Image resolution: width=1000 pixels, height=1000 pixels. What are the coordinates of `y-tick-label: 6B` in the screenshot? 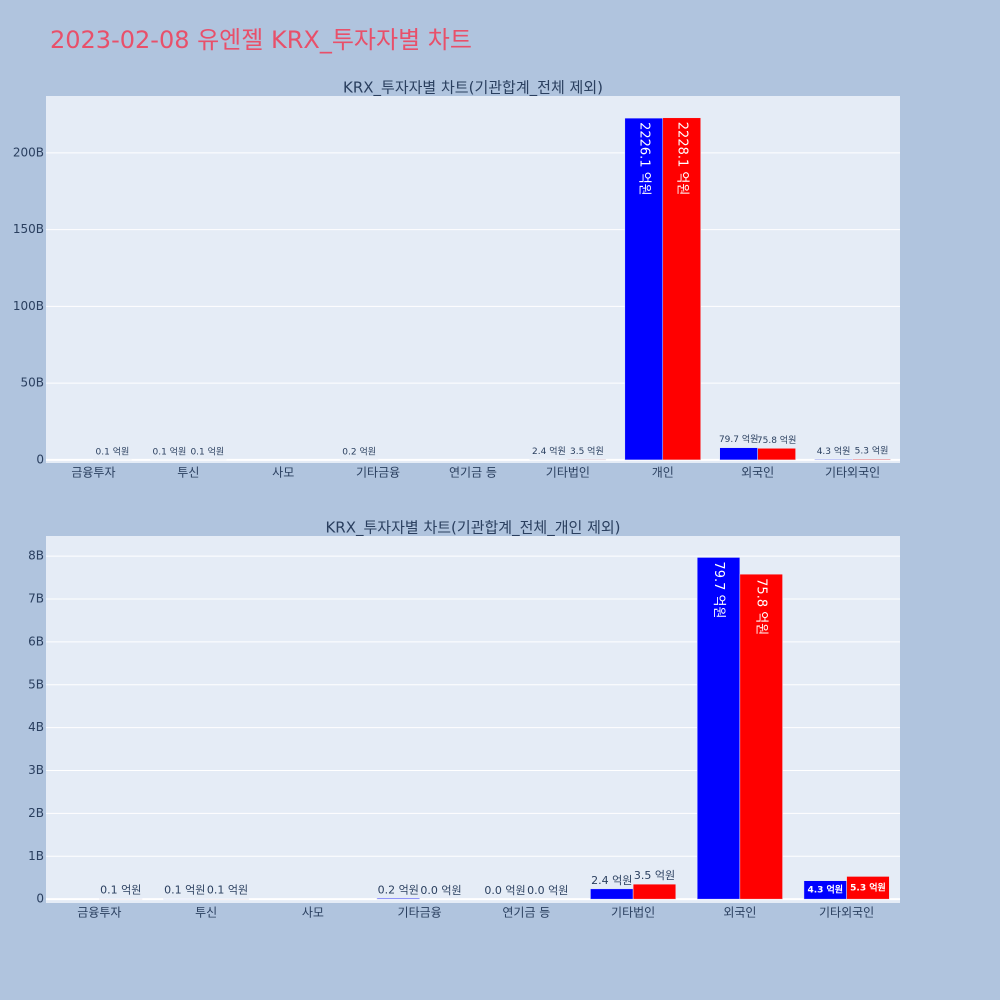 It's located at (36, 641).